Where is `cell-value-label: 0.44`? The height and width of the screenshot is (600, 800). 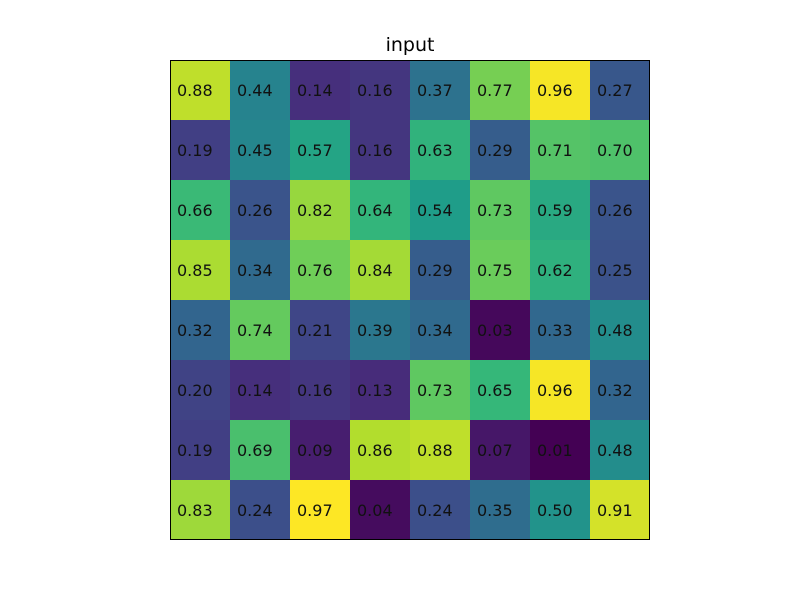
cell-value-label: 0.44 is located at coordinates (255, 90).